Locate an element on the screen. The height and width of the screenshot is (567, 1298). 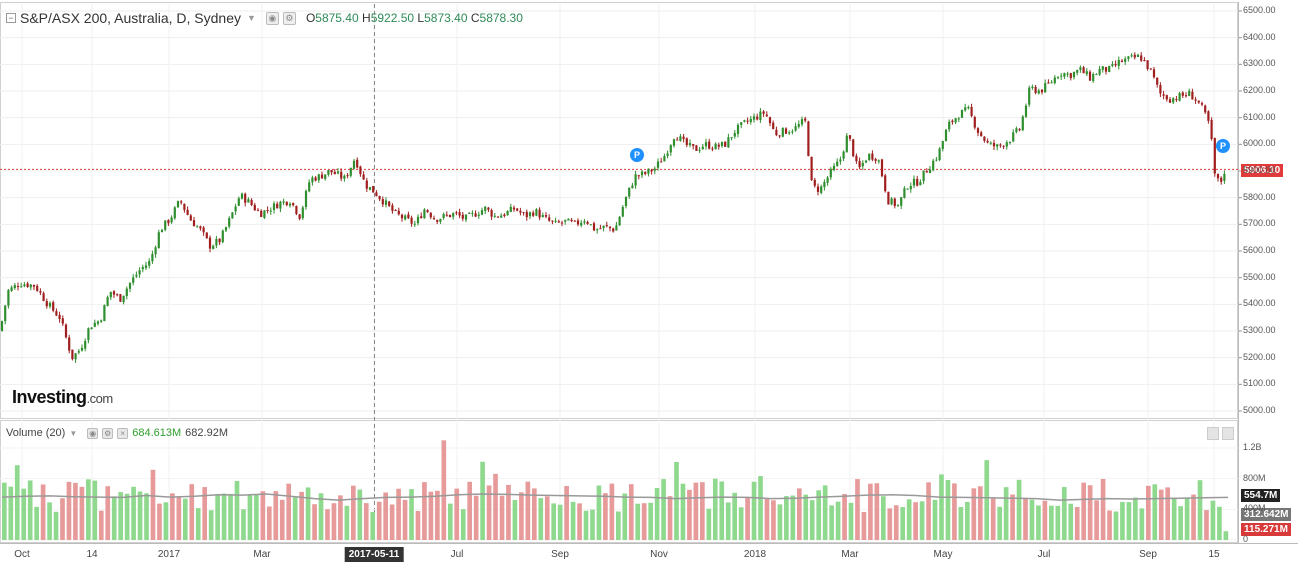
x-tick-label: Jul is located at coordinates (457, 554).